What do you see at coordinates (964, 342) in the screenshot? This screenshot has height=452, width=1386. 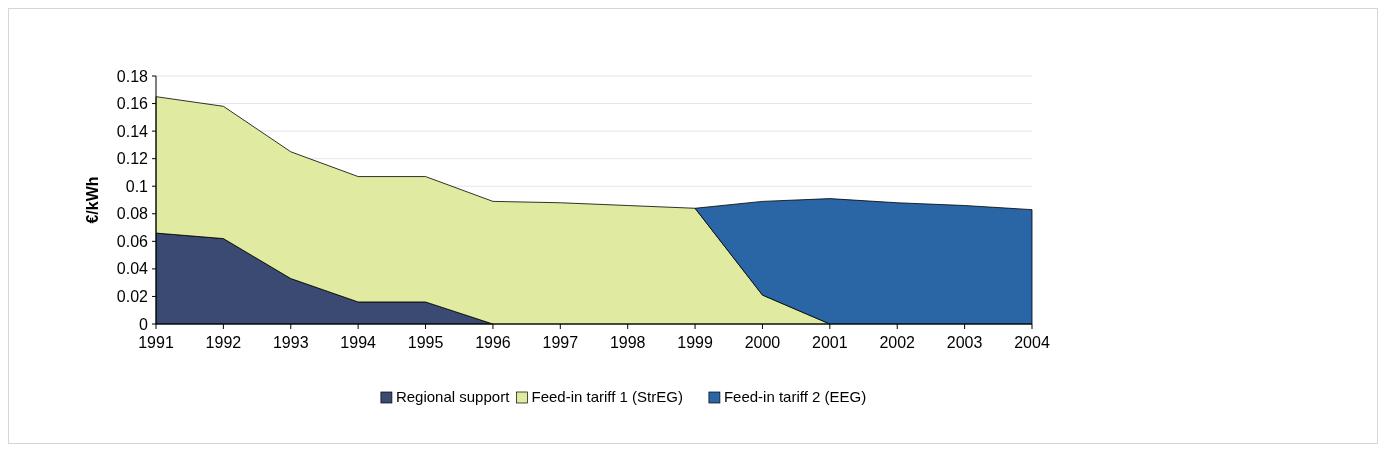 I see `x-tick-label: 2003` at bounding box center [964, 342].